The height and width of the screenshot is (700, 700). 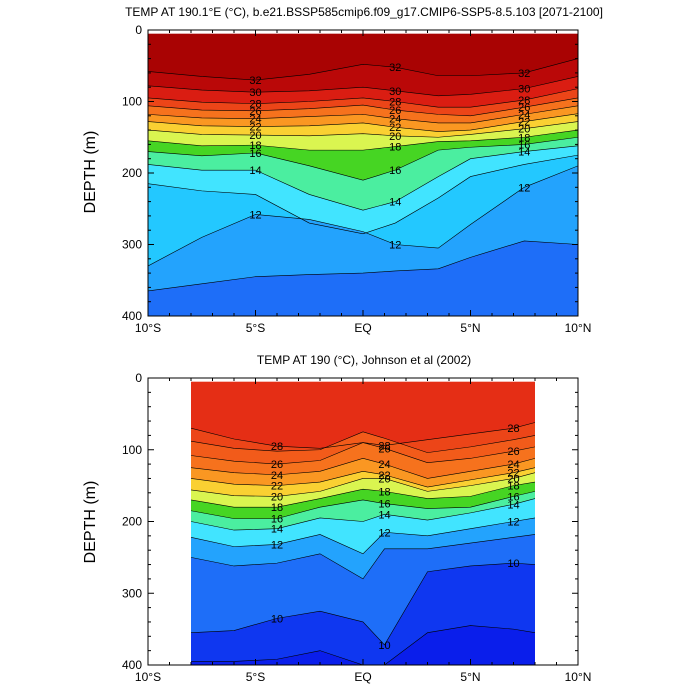 I want to click on y-tick-label: 200, so click(x=132, y=522).